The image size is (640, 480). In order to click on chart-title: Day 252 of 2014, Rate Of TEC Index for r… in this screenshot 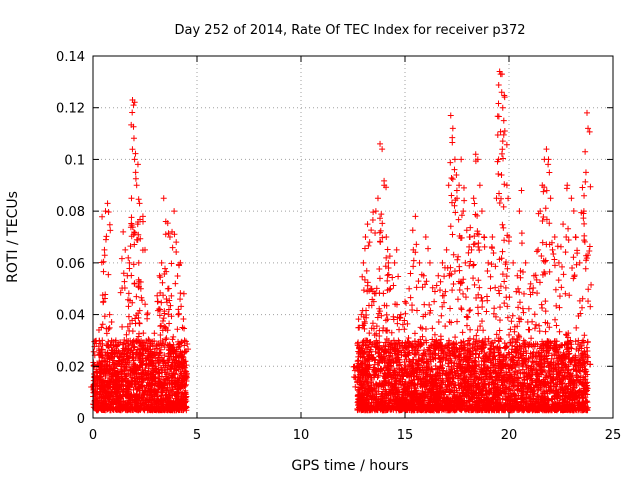, I will do `click(350, 30)`.